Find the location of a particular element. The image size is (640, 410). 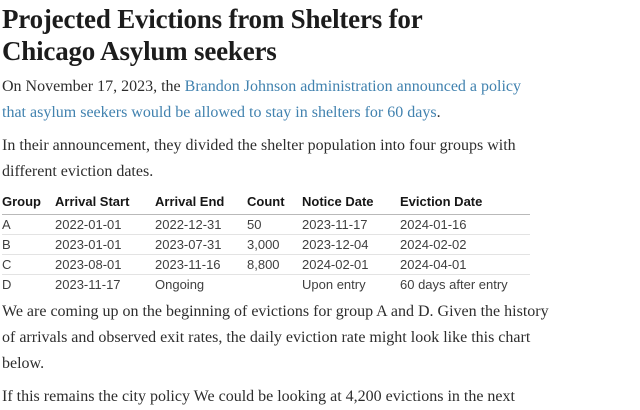

table-cell: 2023-12-04 is located at coordinates (351, 244).